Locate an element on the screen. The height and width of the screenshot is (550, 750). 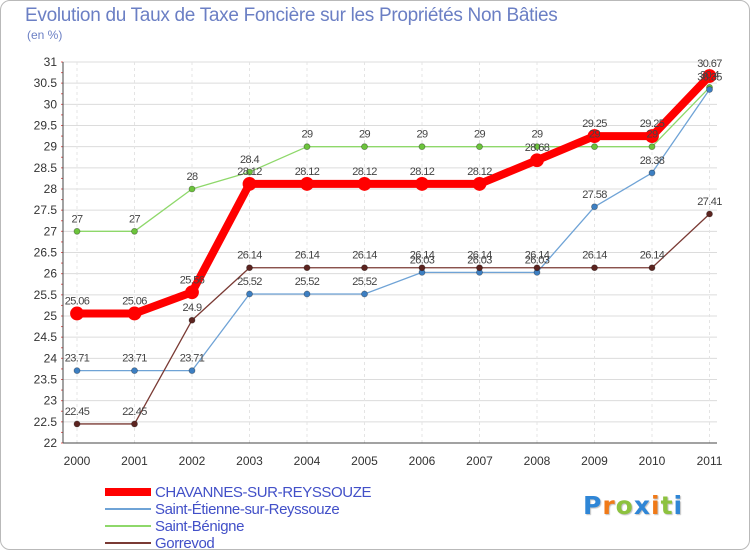
y-tick-label: 26.5 is located at coordinates (46, 253).